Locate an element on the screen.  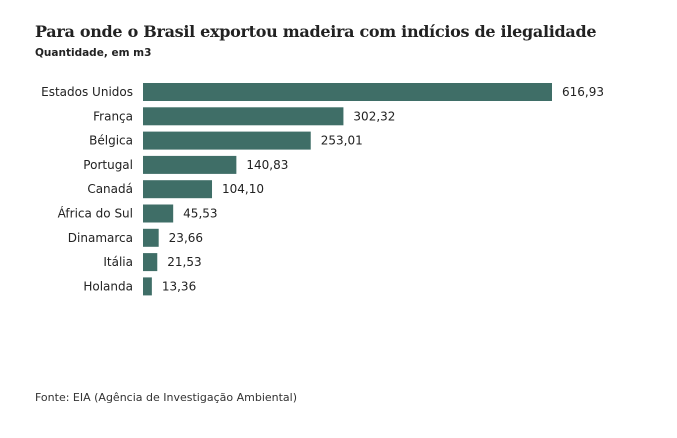
value-label: 302,32 is located at coordinates (374, 116).